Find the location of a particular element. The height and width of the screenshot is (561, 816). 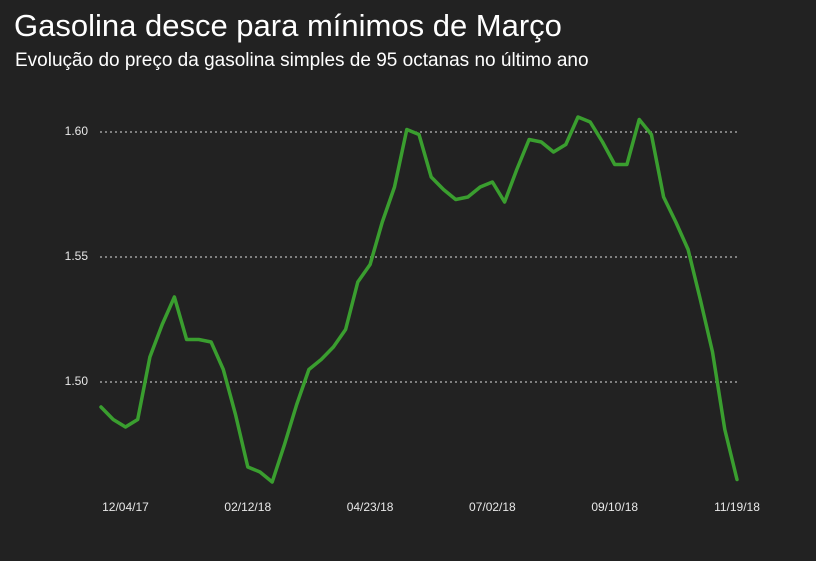

x-tick-label: 04/23/18 is located at coordinates (370, 507).